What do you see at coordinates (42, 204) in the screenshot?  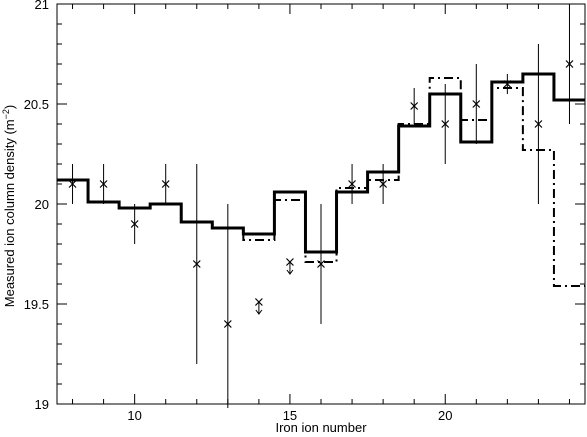 I see `y-tick-label: 20` at bounding box center [42, 204].